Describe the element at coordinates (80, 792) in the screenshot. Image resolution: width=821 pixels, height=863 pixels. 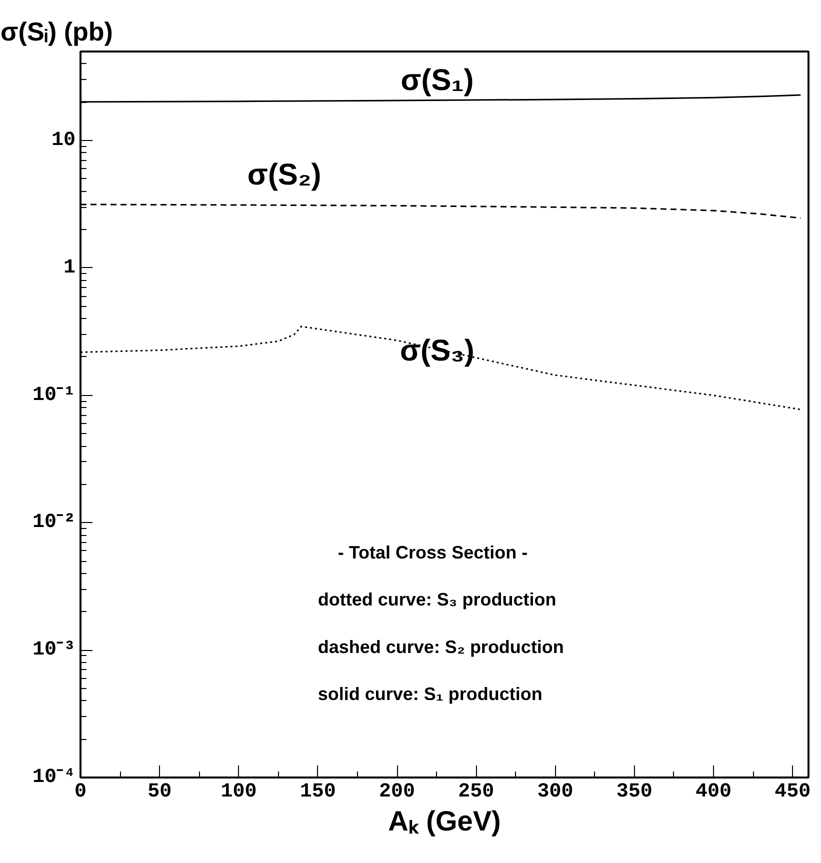
I see `x-tick-label: 0` at that location.